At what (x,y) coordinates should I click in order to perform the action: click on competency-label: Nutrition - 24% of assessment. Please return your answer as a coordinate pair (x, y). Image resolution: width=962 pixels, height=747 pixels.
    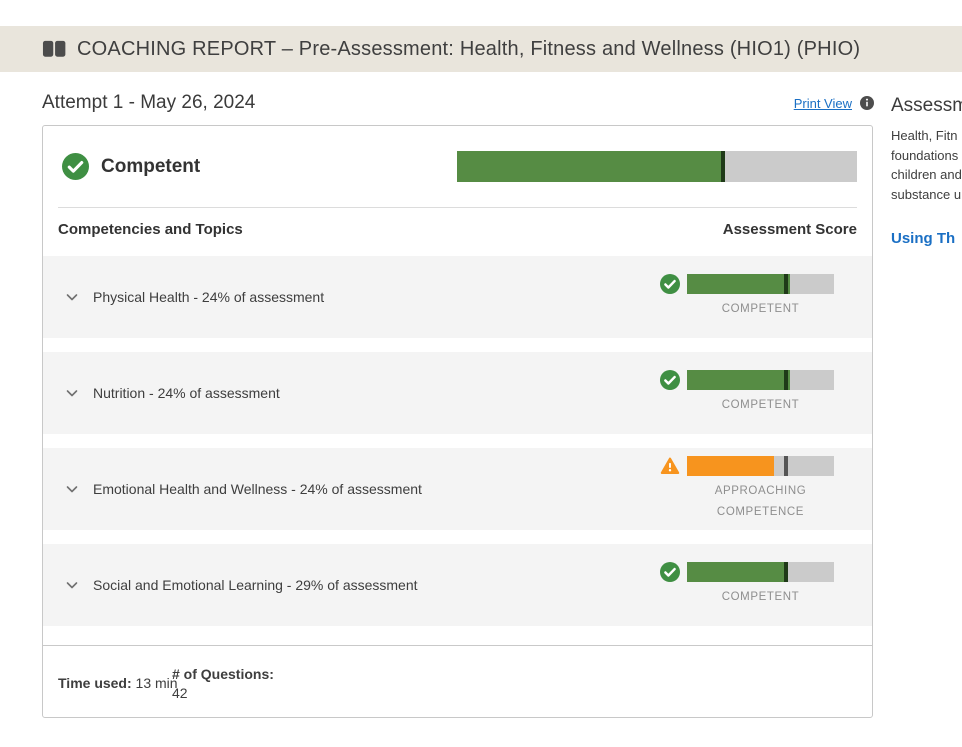
    Looking at the image, I should click on (186, 393).